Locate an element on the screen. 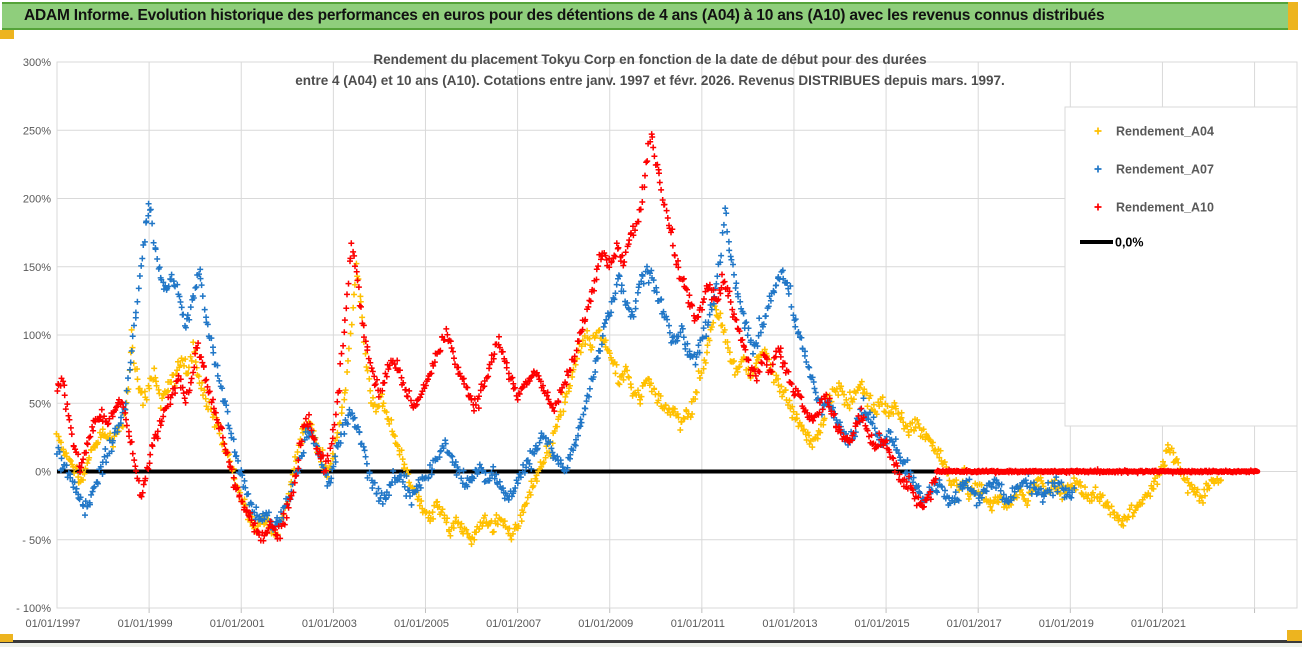  x-axis-label: 01/01/1997 is located at coordinates (52, 624).